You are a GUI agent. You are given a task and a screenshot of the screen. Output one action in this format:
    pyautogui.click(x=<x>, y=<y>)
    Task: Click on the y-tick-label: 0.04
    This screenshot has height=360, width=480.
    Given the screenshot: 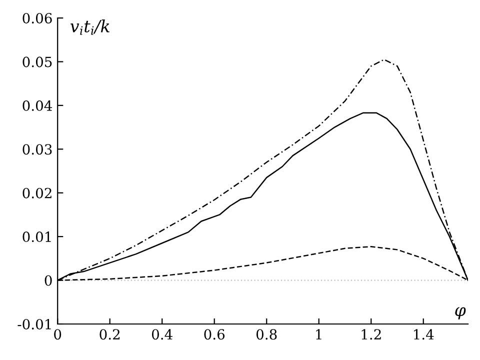 What is the action you would take?
    pyautogui.click(x=37, y=105)
    